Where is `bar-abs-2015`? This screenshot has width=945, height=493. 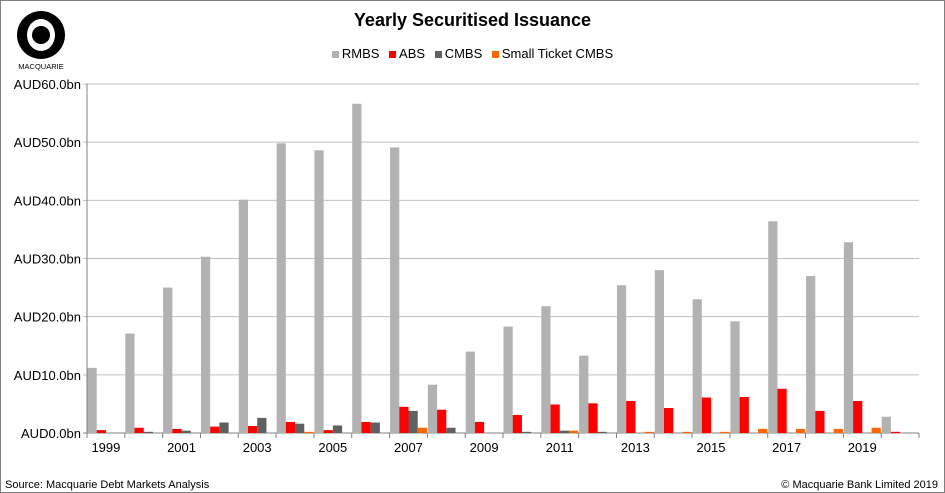
bar-abs-2015 is located at coordinates (706, 415).